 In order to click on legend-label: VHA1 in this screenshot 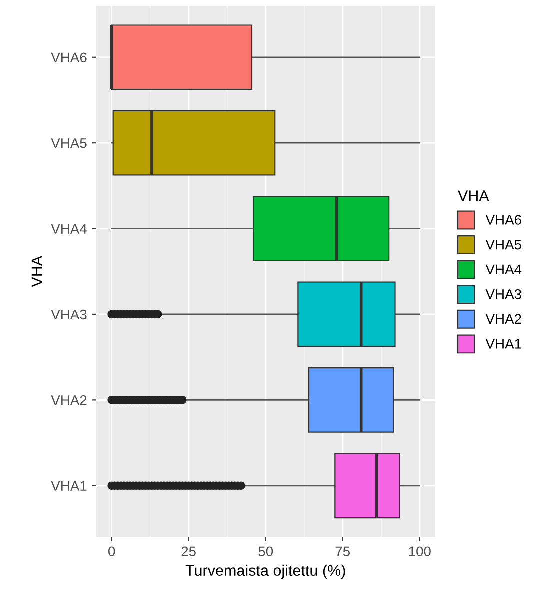, I will do `click(504, 344)`.